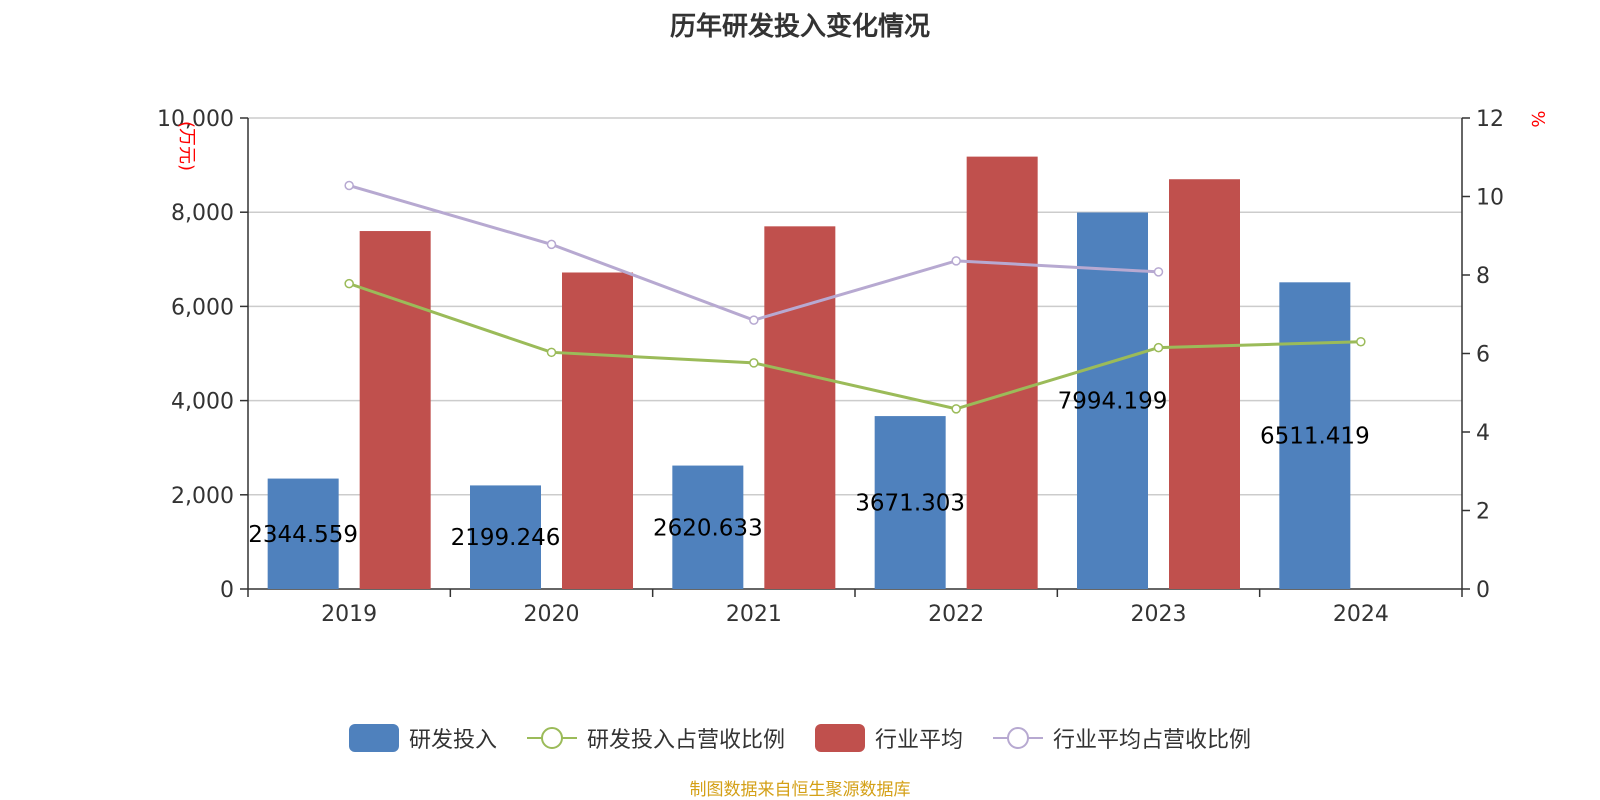 Image resolution: width=1600 pixels, height=800 pixels. I want to click on point-rd-ratio-2021, so click(754, 363).